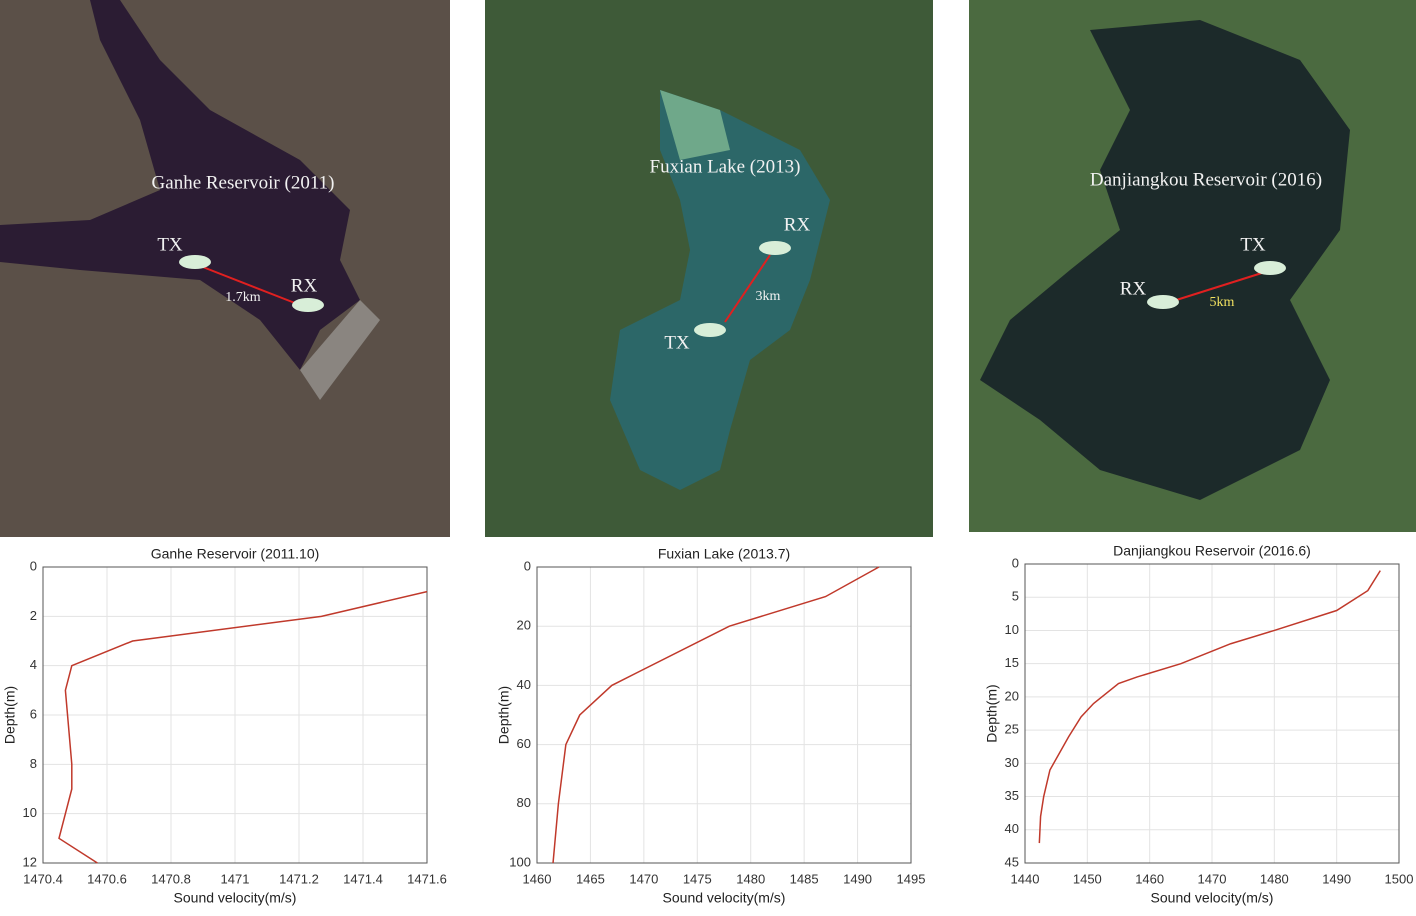 The image size is (1416, 916). Describe the element at coordinates (1015, 596) in the screenshot. I see `y-tick-label: 5` at that location.